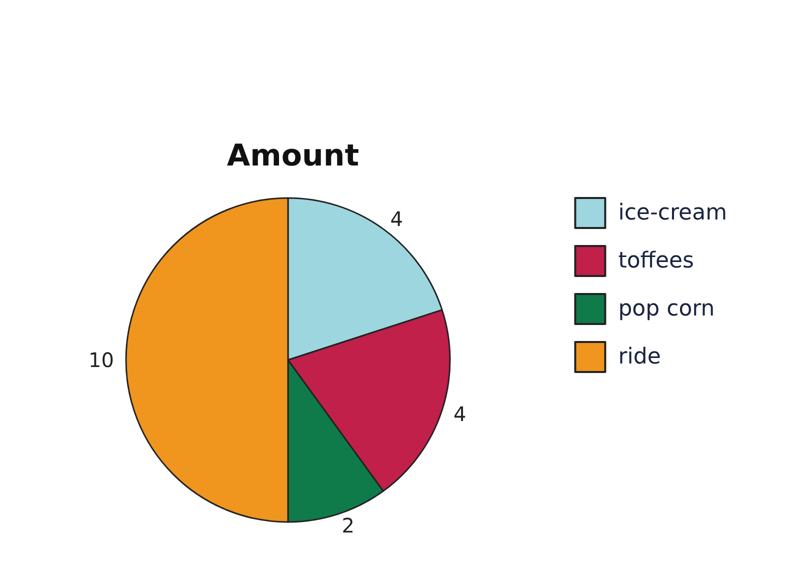 The image size is (800, 570). Describe the element at coordinates (673, 213) in the screenshot. I see `legend-label: ice-cream` at that location.